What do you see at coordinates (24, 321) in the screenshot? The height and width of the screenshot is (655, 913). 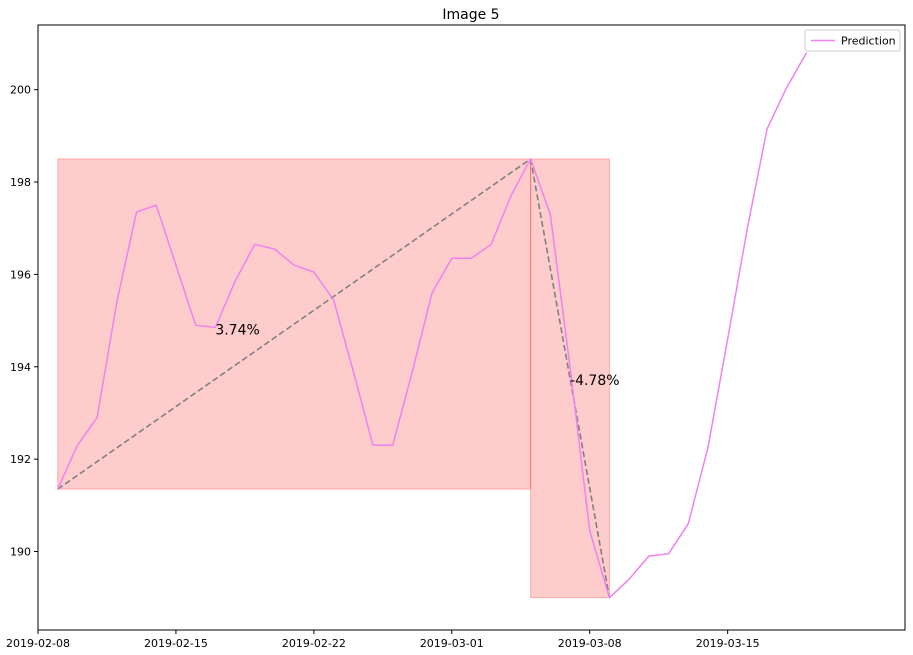 I see `y-axis: 190 192 194 196 198 200` at bounding box center [24, 321].